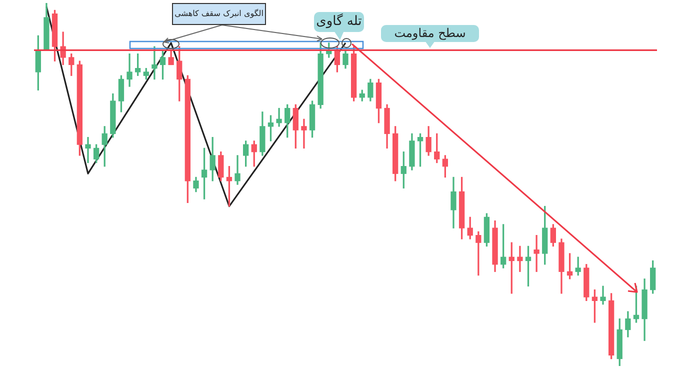  Describe the element at coordinates (430, 33) in the screenshot. I see `annotation: سطح مقاومت` at that location.